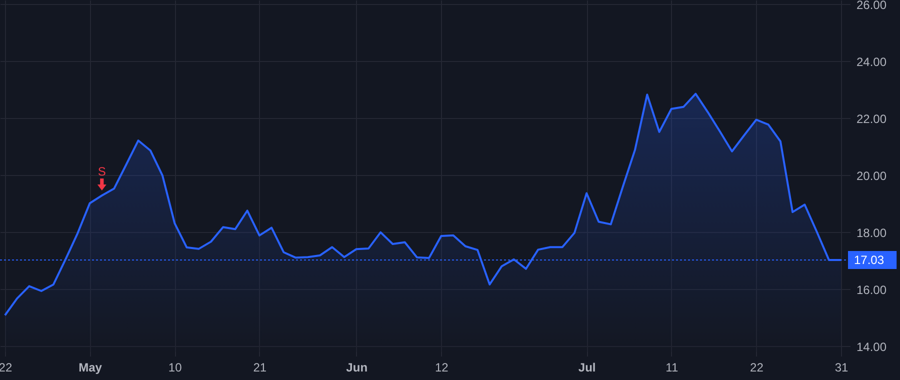  Describe the element at coordinates (871, 347) in the screenshot. I see `y-tick-label: 14.00` at that location.